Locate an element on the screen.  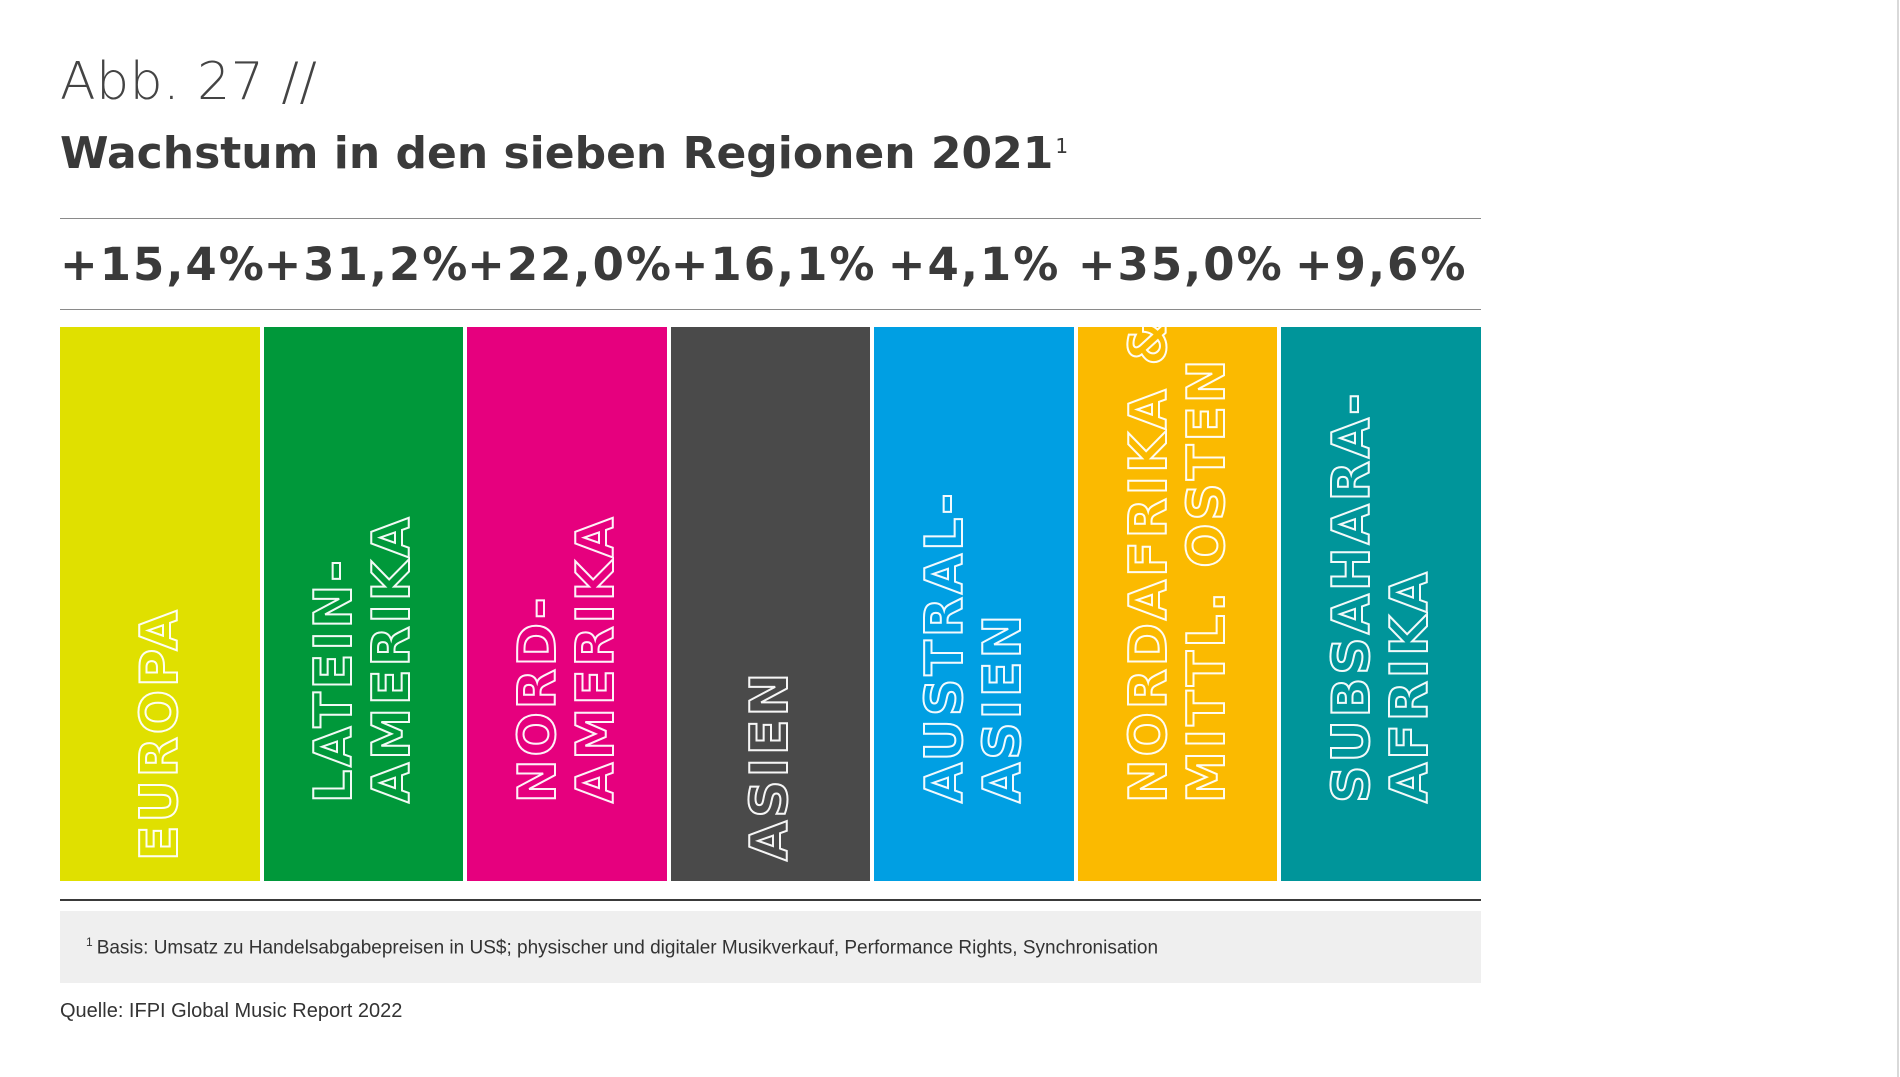
category-label: LATEIN- AMERIKA is located at coordinates (363, 659).